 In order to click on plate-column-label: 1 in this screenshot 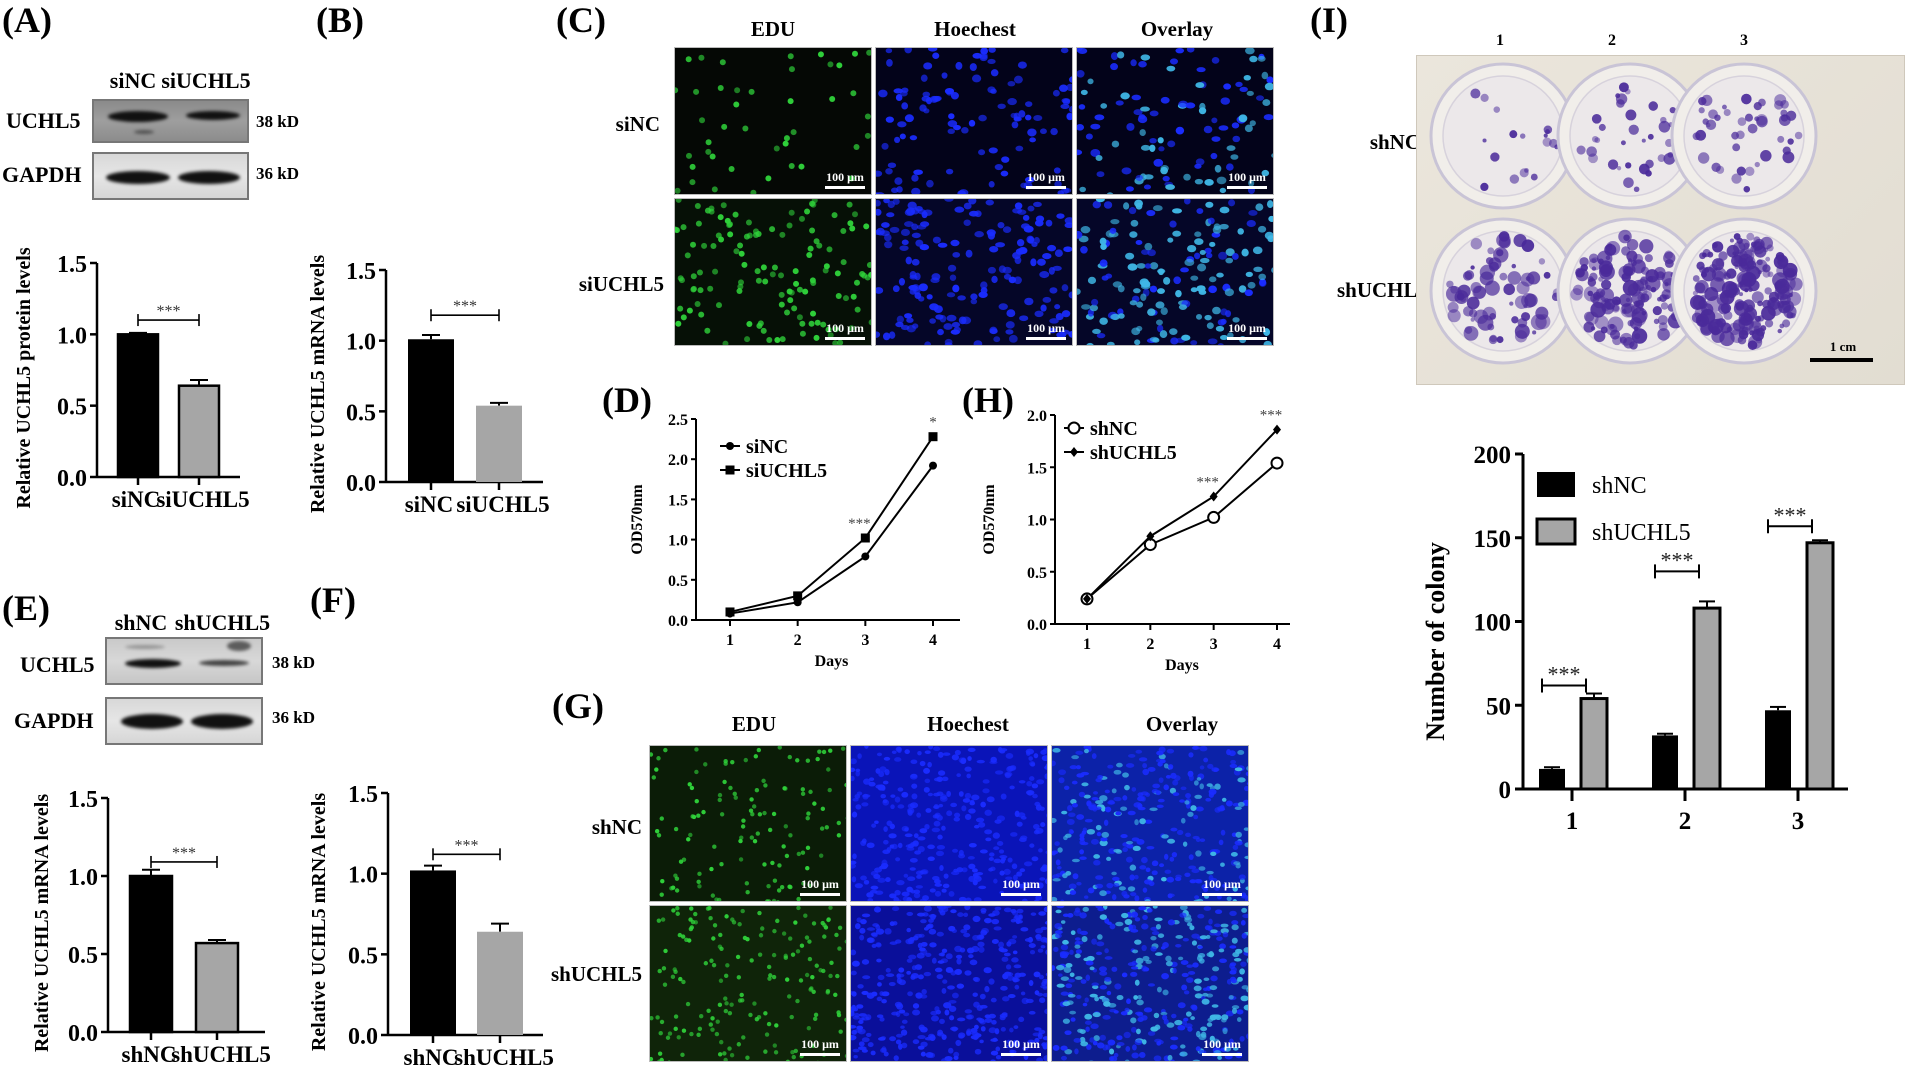, I will do `click(1500, 40)`.